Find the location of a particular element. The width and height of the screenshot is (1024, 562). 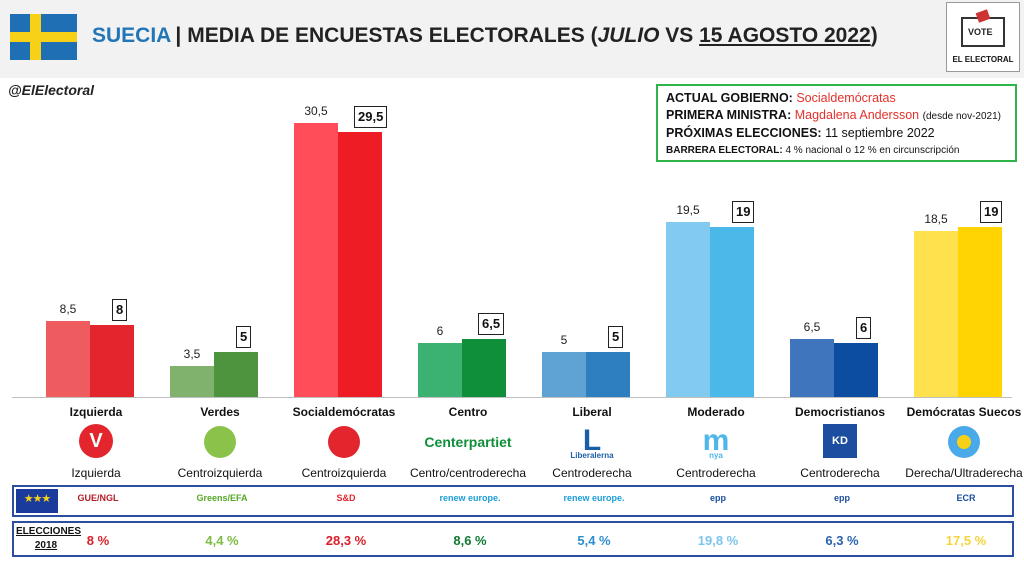

eu-group-label: S&D is located at coordinates (346, 498).